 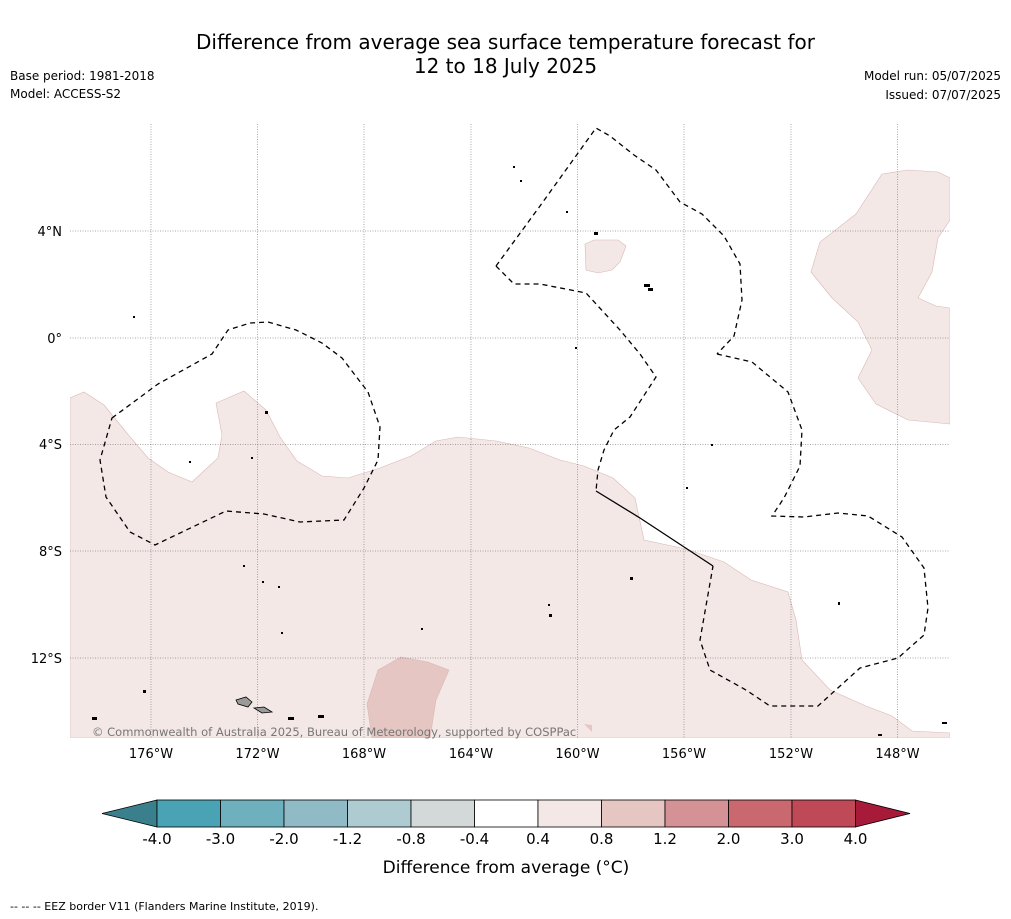 I want to click on lat-labels: 4°N 0° 4°S 8°S 12°S, so click(x=46, y=446).